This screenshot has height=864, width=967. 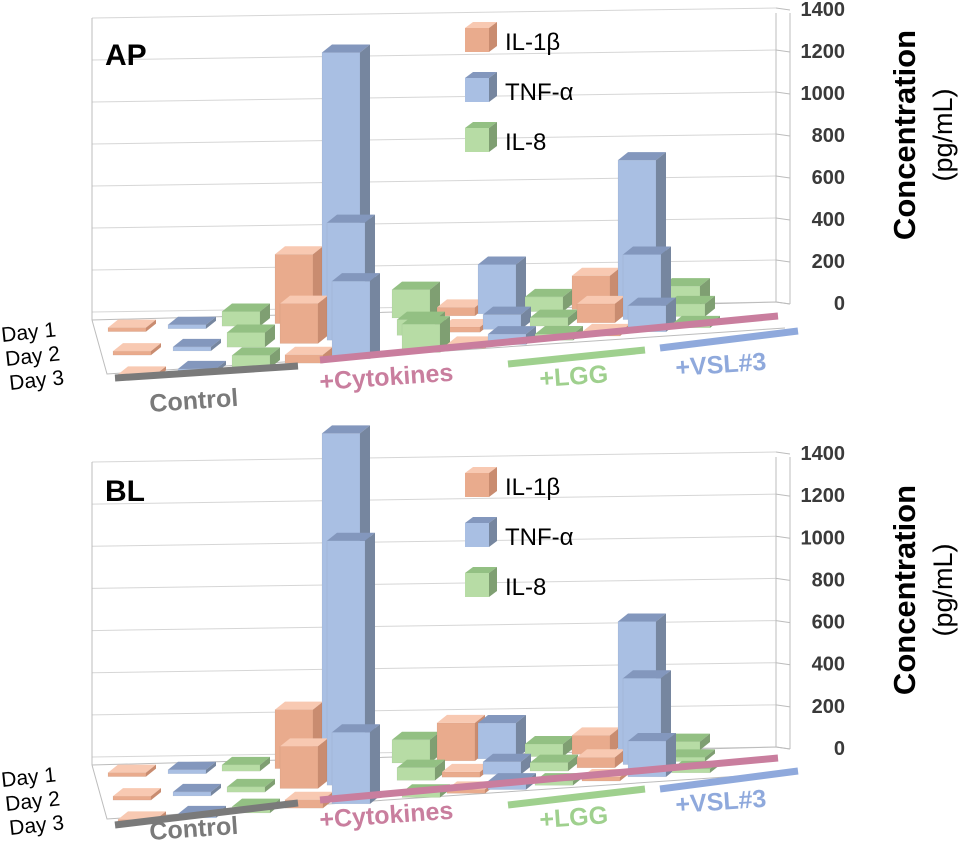 I want to click on y-tick-label: 1400, so click(x=823, y=454).